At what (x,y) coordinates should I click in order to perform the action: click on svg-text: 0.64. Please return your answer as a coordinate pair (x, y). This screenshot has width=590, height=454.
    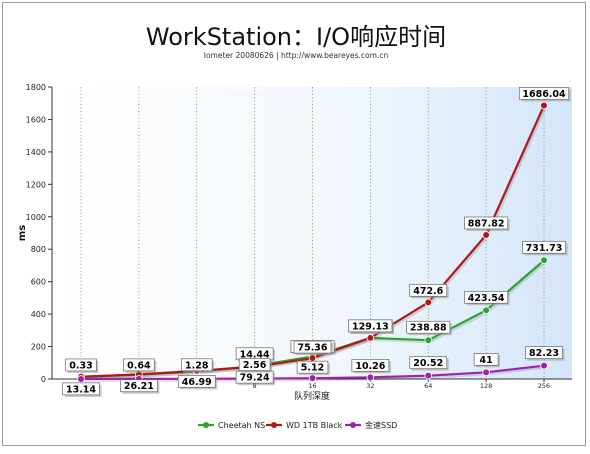
    Looking at the image, I should click on (139, 365).